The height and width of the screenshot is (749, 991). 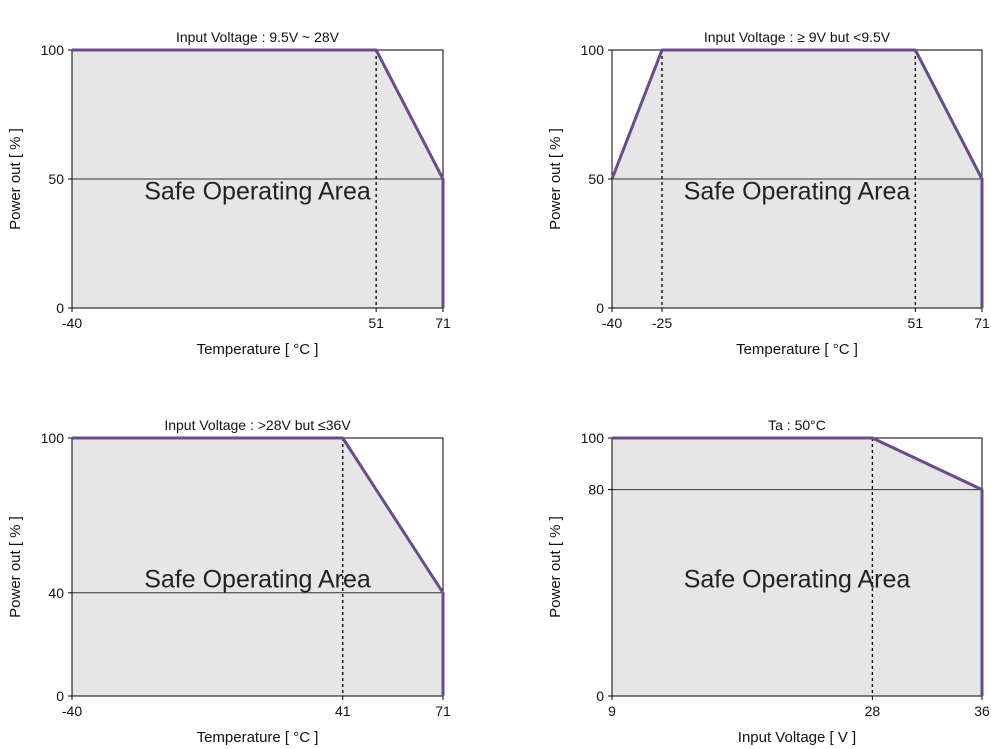 What do you see at coordinates (662, 323) in the screenshot?
I see `x-tick-label: -25` at bounding box center [662, 323].